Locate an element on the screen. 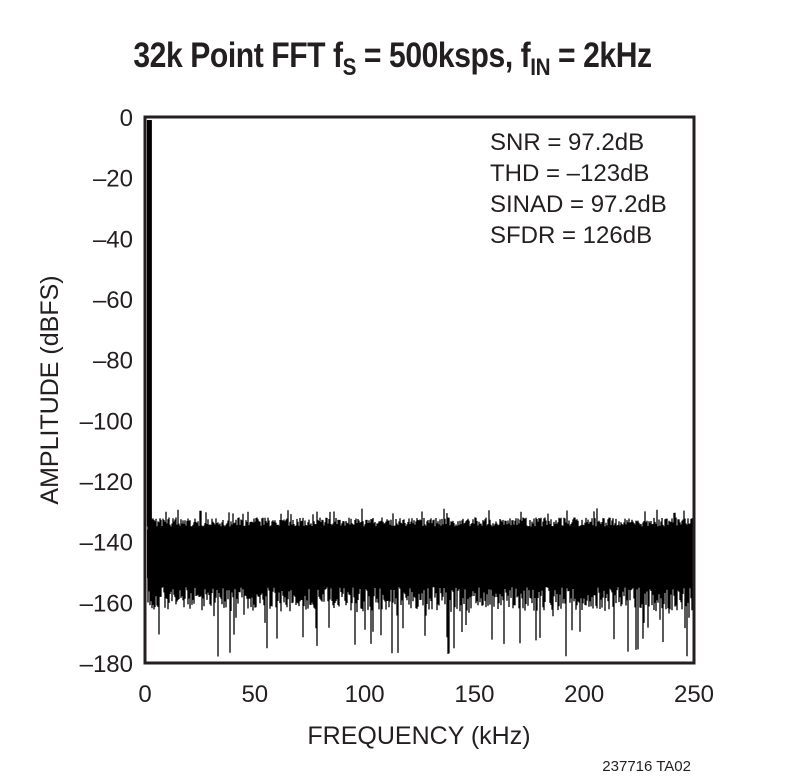  metric-line: SFDR = 126dB is located at coordinates (571, 235).